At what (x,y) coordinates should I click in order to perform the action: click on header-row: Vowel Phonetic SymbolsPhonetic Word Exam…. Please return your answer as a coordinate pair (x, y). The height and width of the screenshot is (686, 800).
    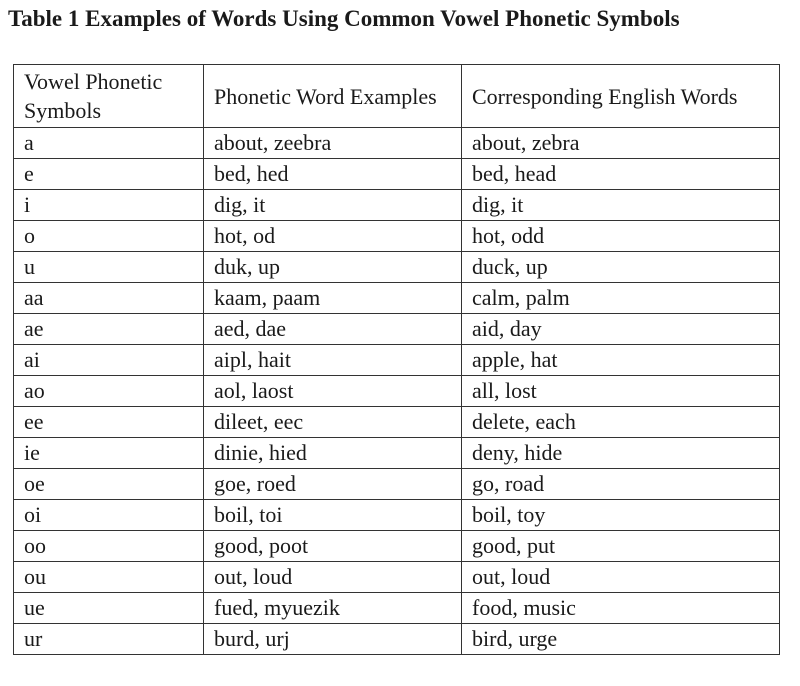
    Looking at the image, I should click on (397, 96).